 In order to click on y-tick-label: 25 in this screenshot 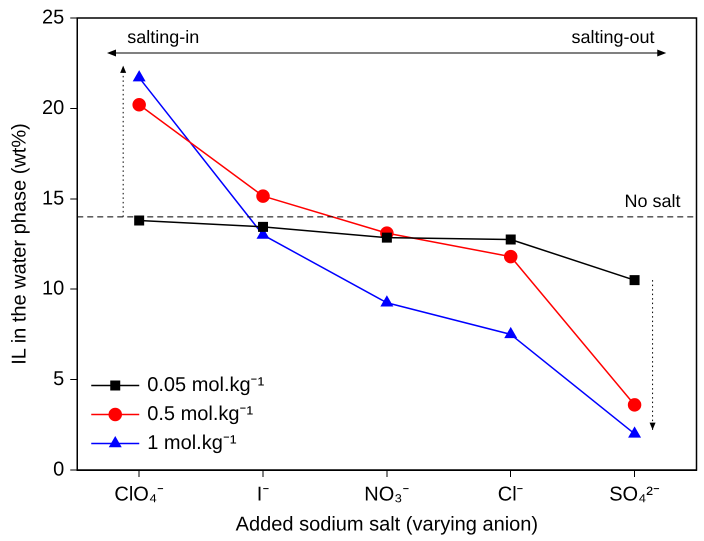, I will do `click(53, 17)`.